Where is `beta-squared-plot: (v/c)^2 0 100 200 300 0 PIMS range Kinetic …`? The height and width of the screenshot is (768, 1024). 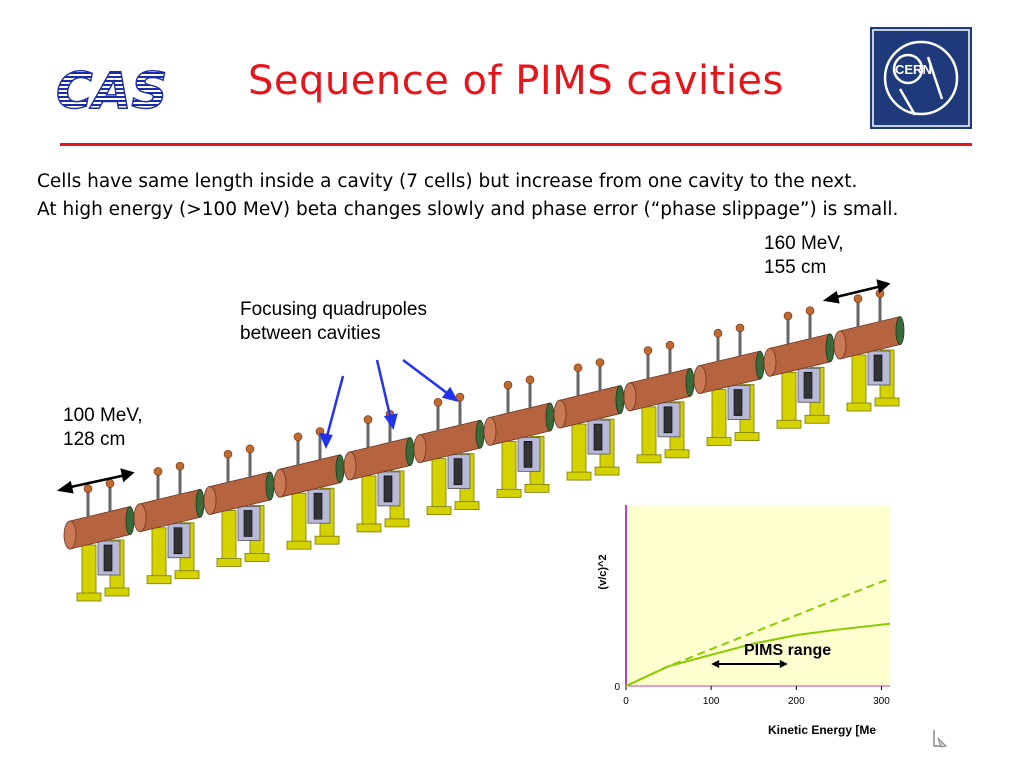
beta-squared-plot: (v/c)^2 0 100 200 300 0 PIMS range Kinetic … is located at coordinates (743, 621).